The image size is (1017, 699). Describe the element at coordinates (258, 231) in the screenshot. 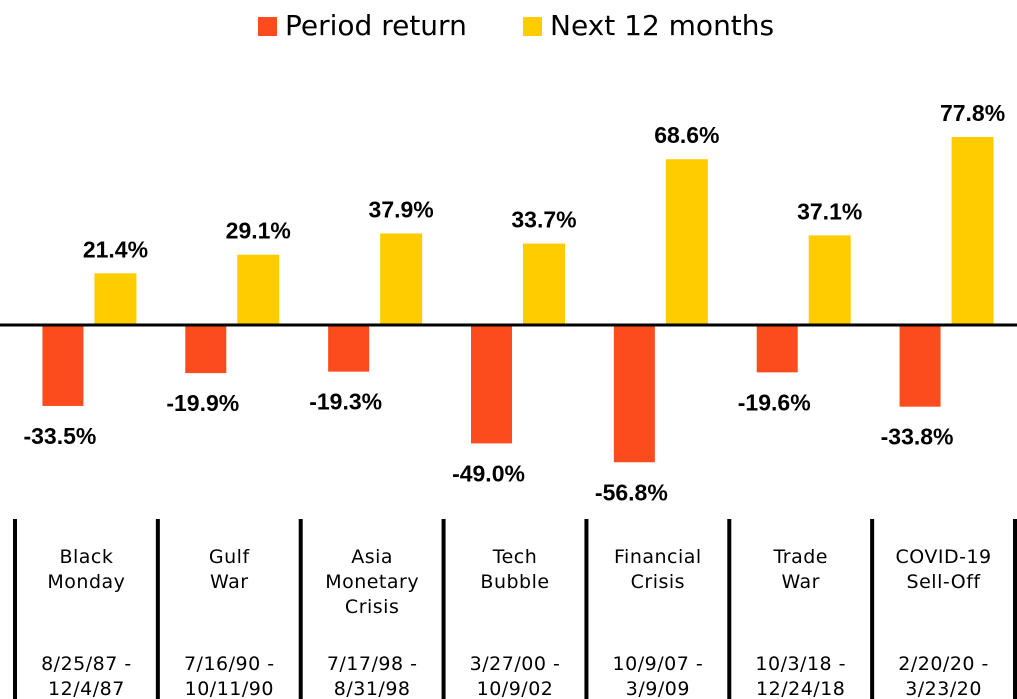

I see `value-label: 29.1%` at that location.